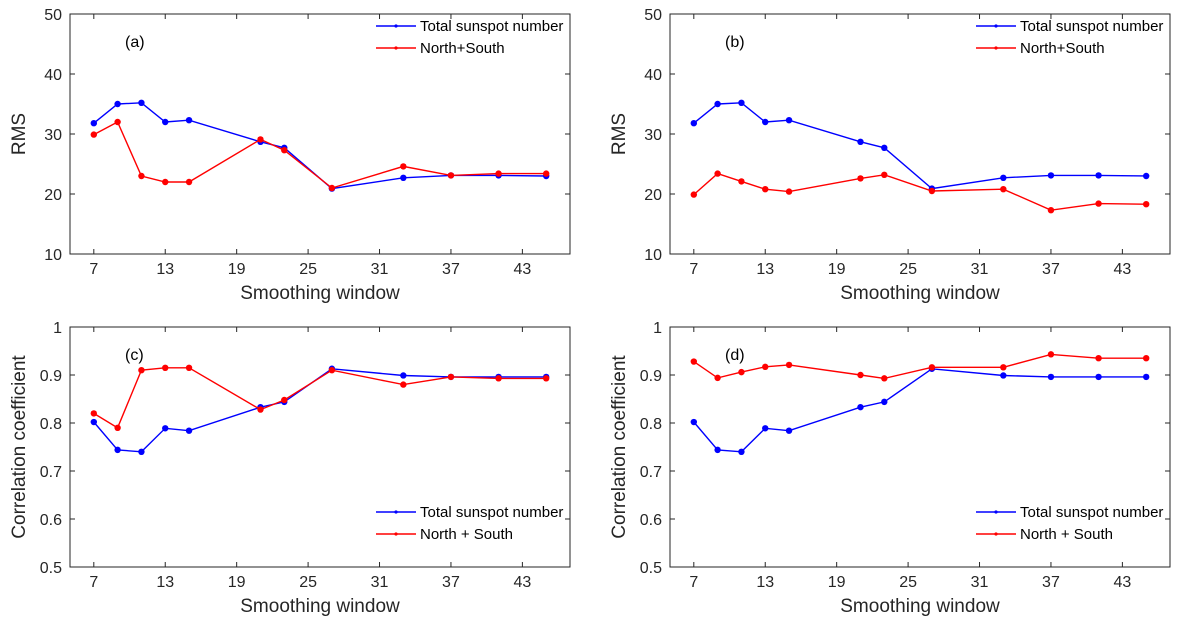  I want to click on x-axis-label: Smoothing window, so click(320, 293).